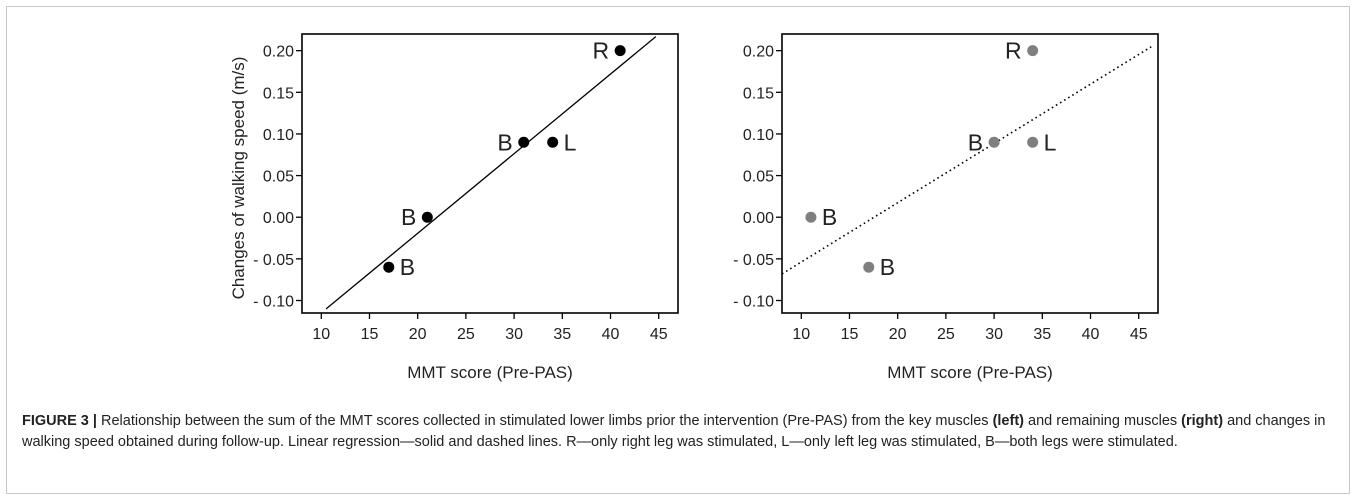 Image resolution: width=1358 pixels, height=502 pixels. I want to click on caption-bold-right: (right), so click(1202, 421).